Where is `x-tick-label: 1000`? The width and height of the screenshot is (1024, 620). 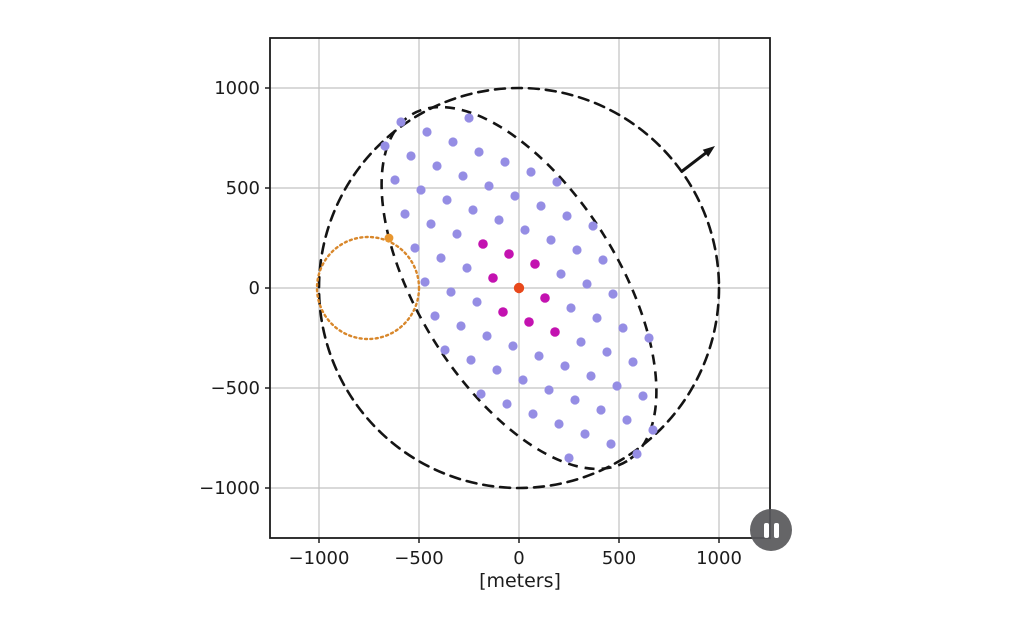 x-tick-label: 1000 is located at coordinates (719, 558).